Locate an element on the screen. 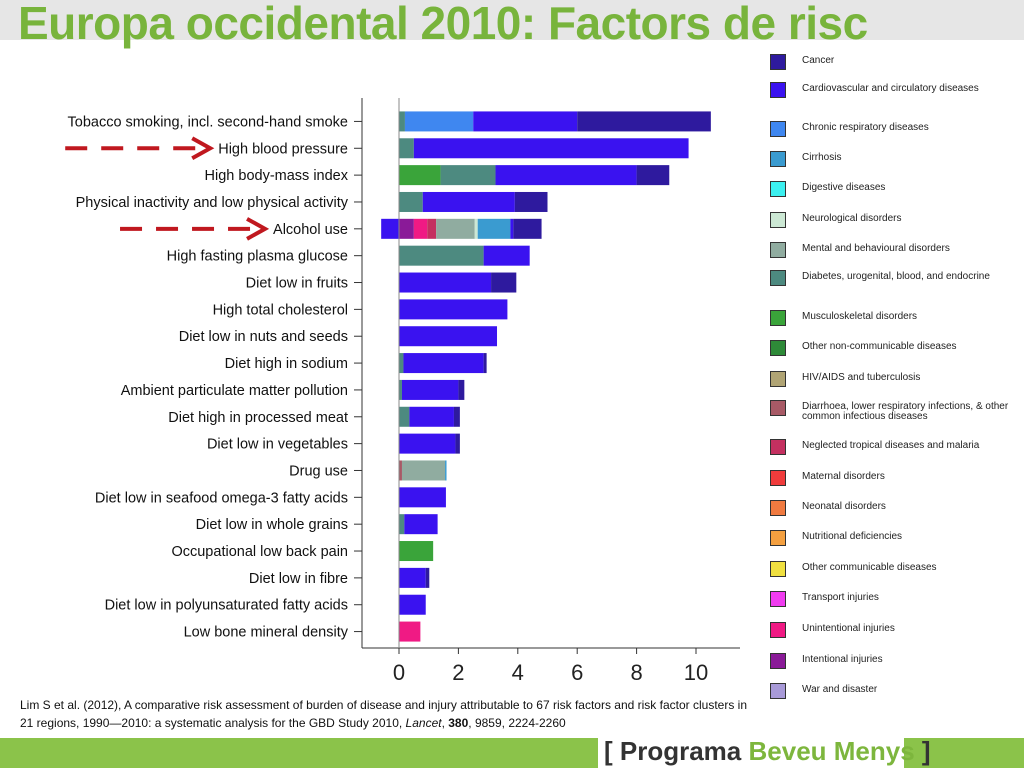  legend-label: Digestive diseases is located at coordinates (844, 187).